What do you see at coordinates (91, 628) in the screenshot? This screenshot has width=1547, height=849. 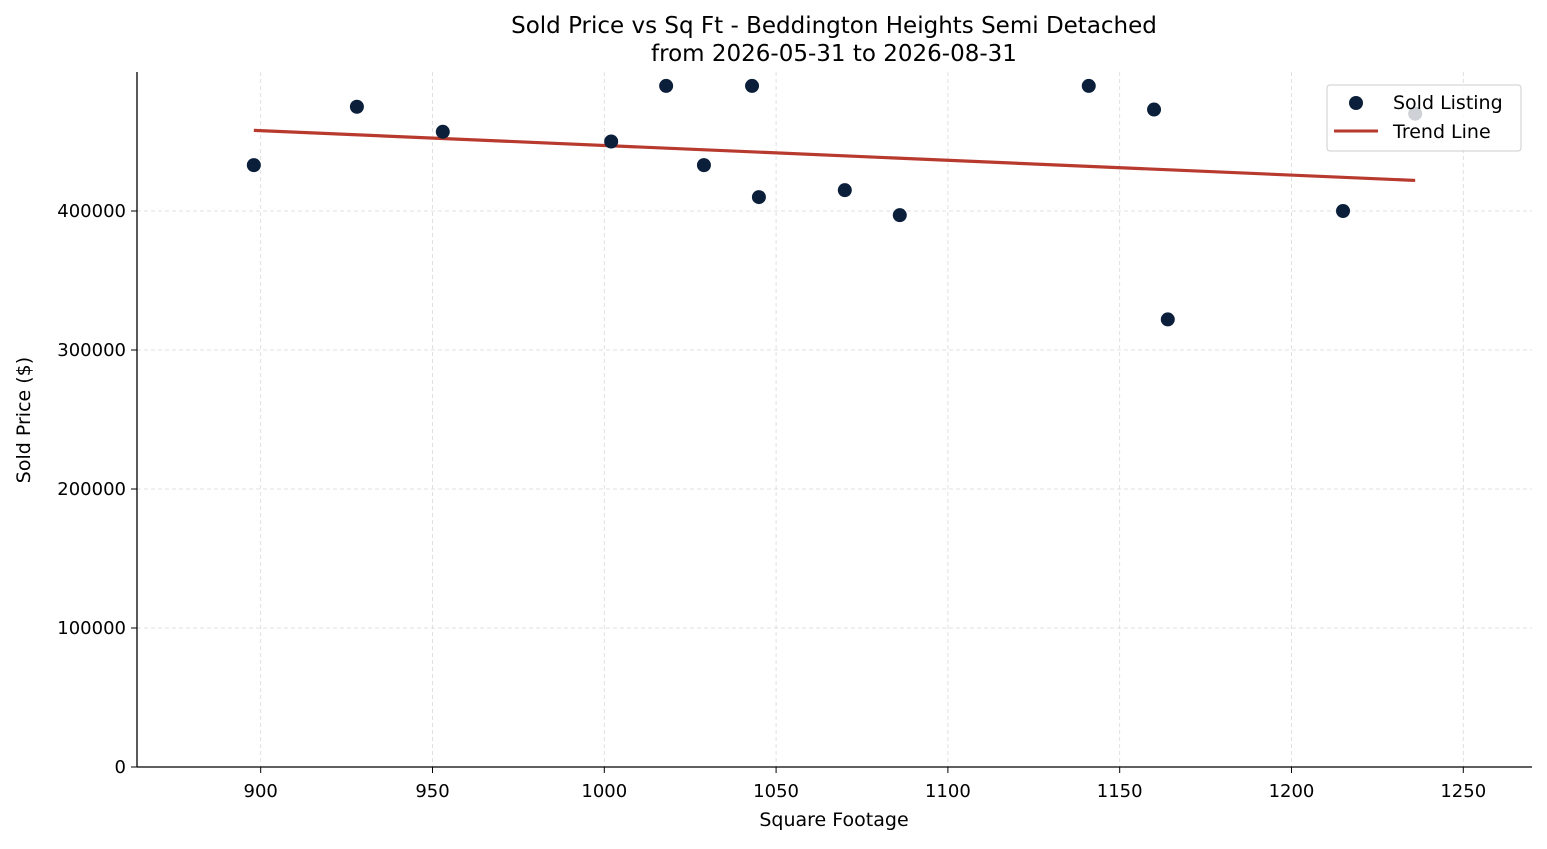 I see `y-tick-label-1: 100000` at bounding box center [91, 628].